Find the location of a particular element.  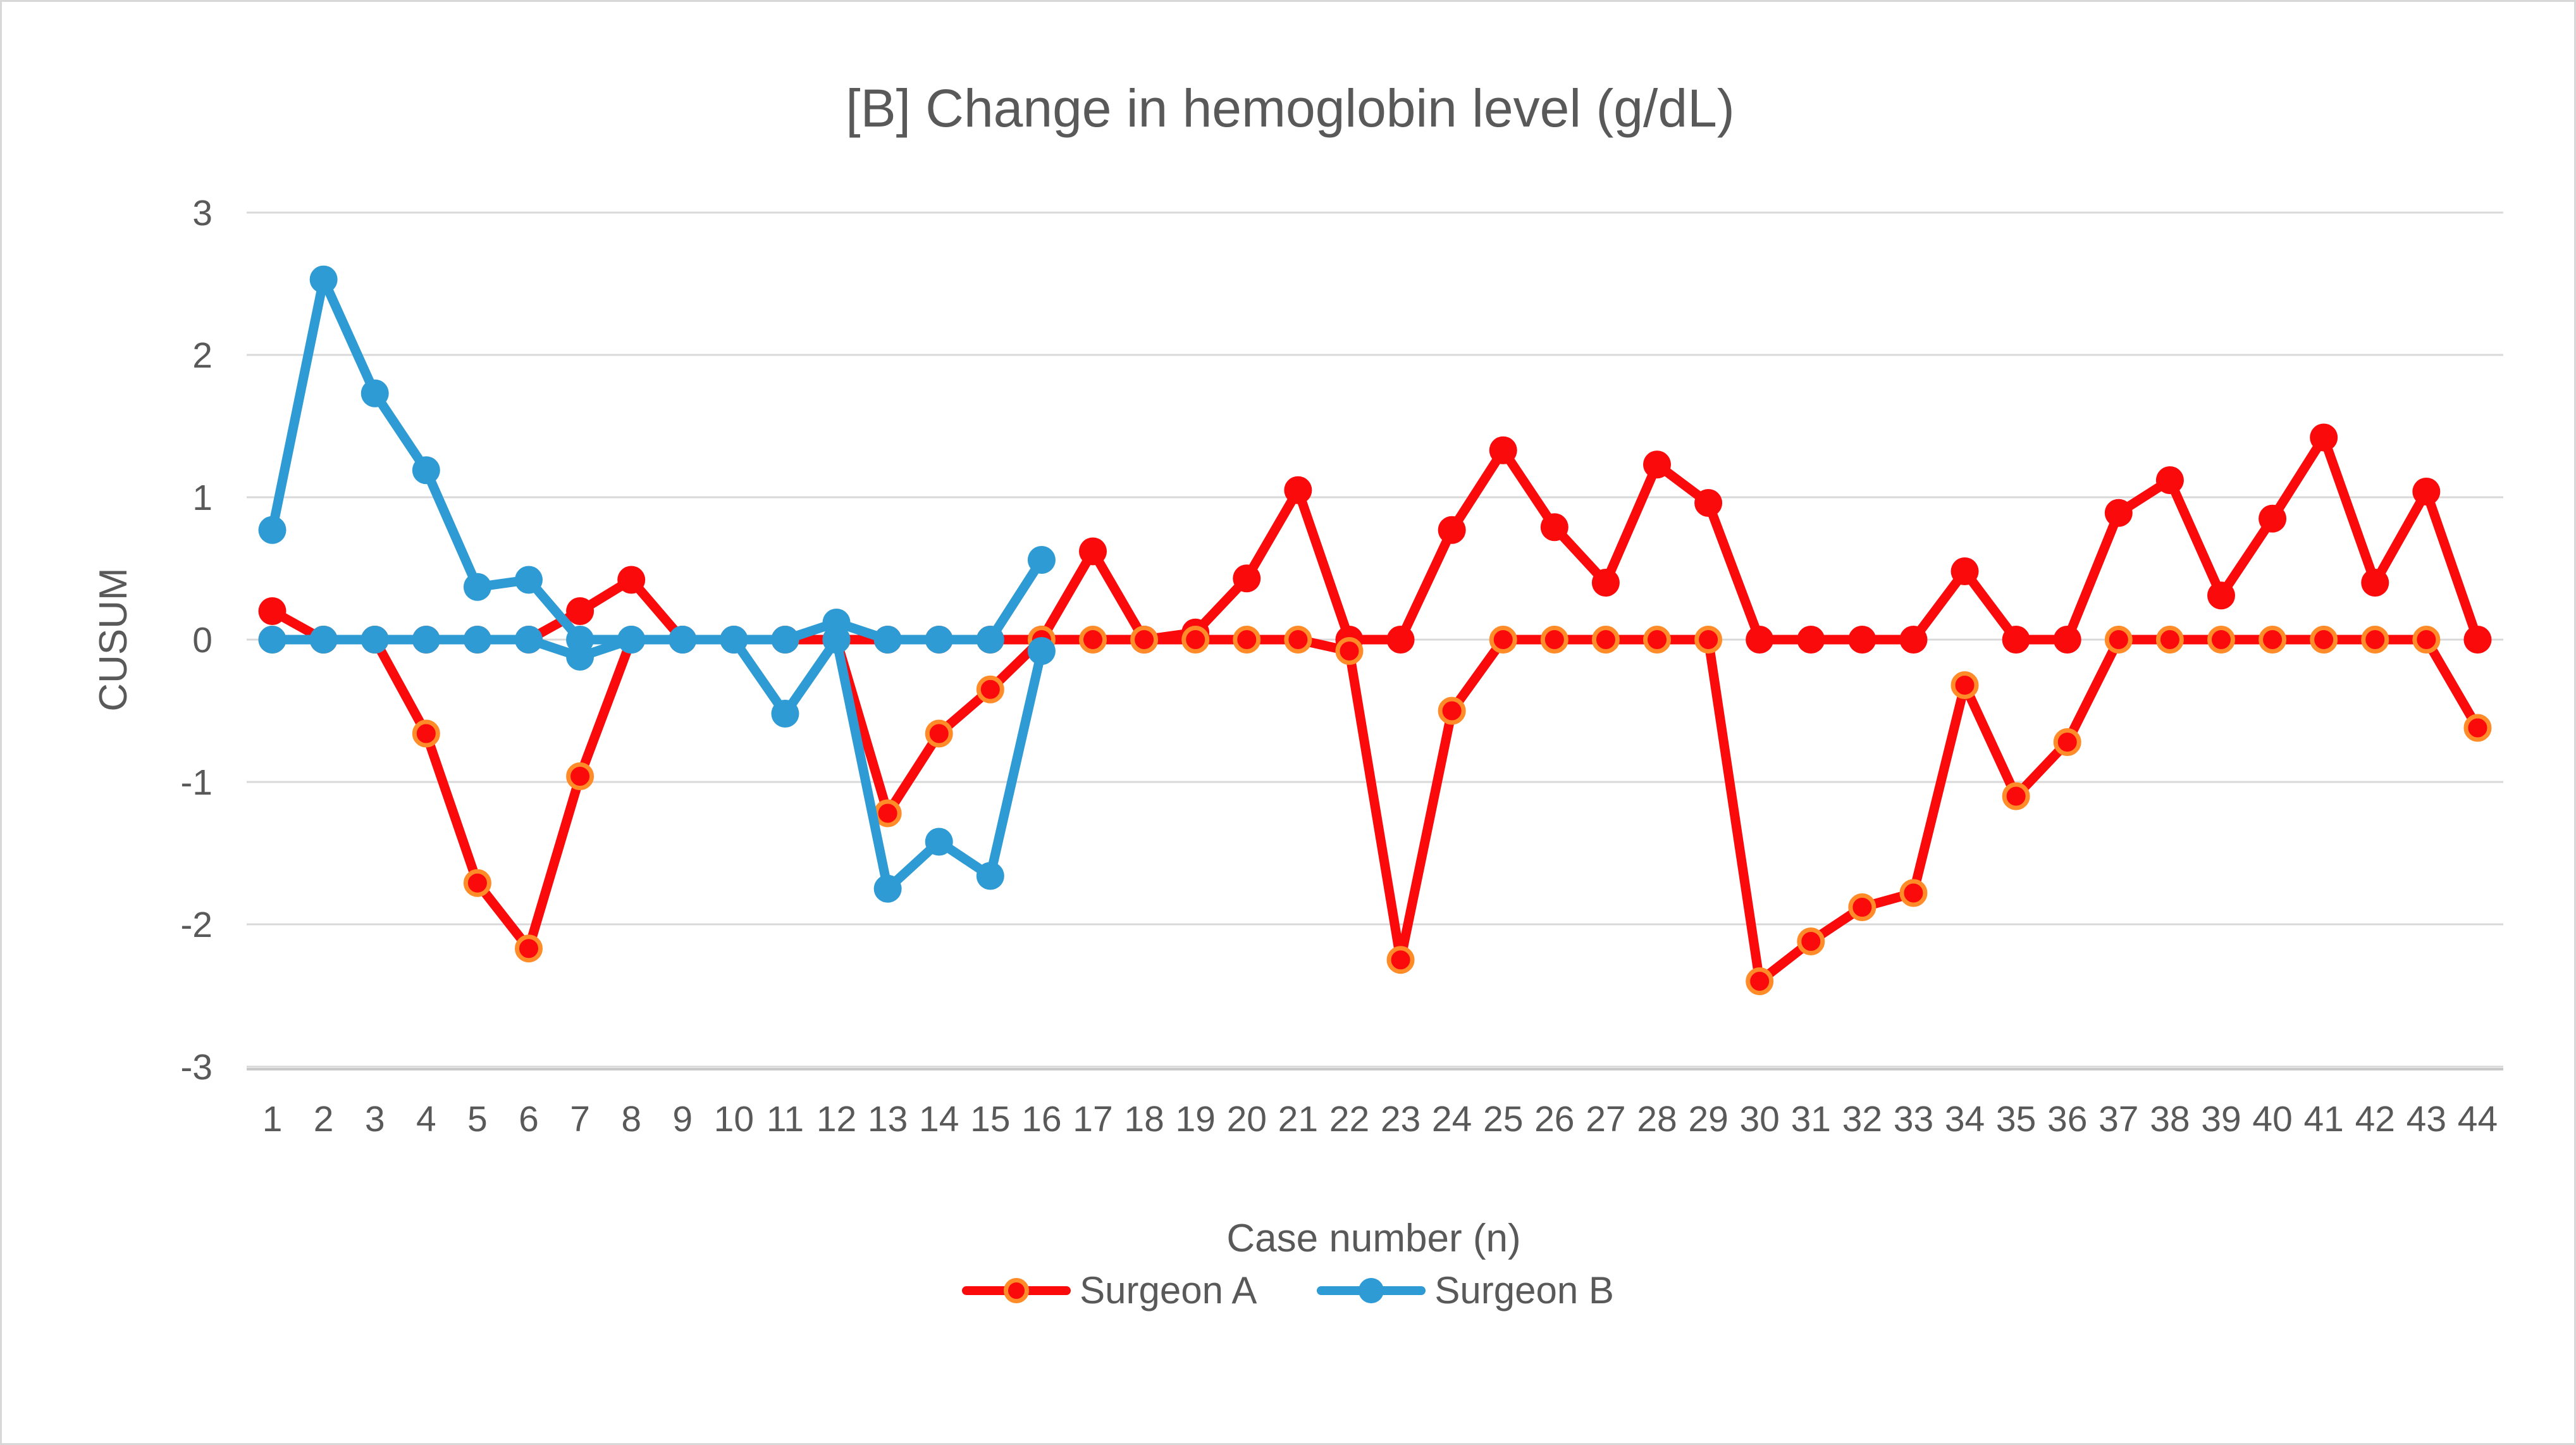

x-tick-label: 5 is located at coordinates (478, 1119).